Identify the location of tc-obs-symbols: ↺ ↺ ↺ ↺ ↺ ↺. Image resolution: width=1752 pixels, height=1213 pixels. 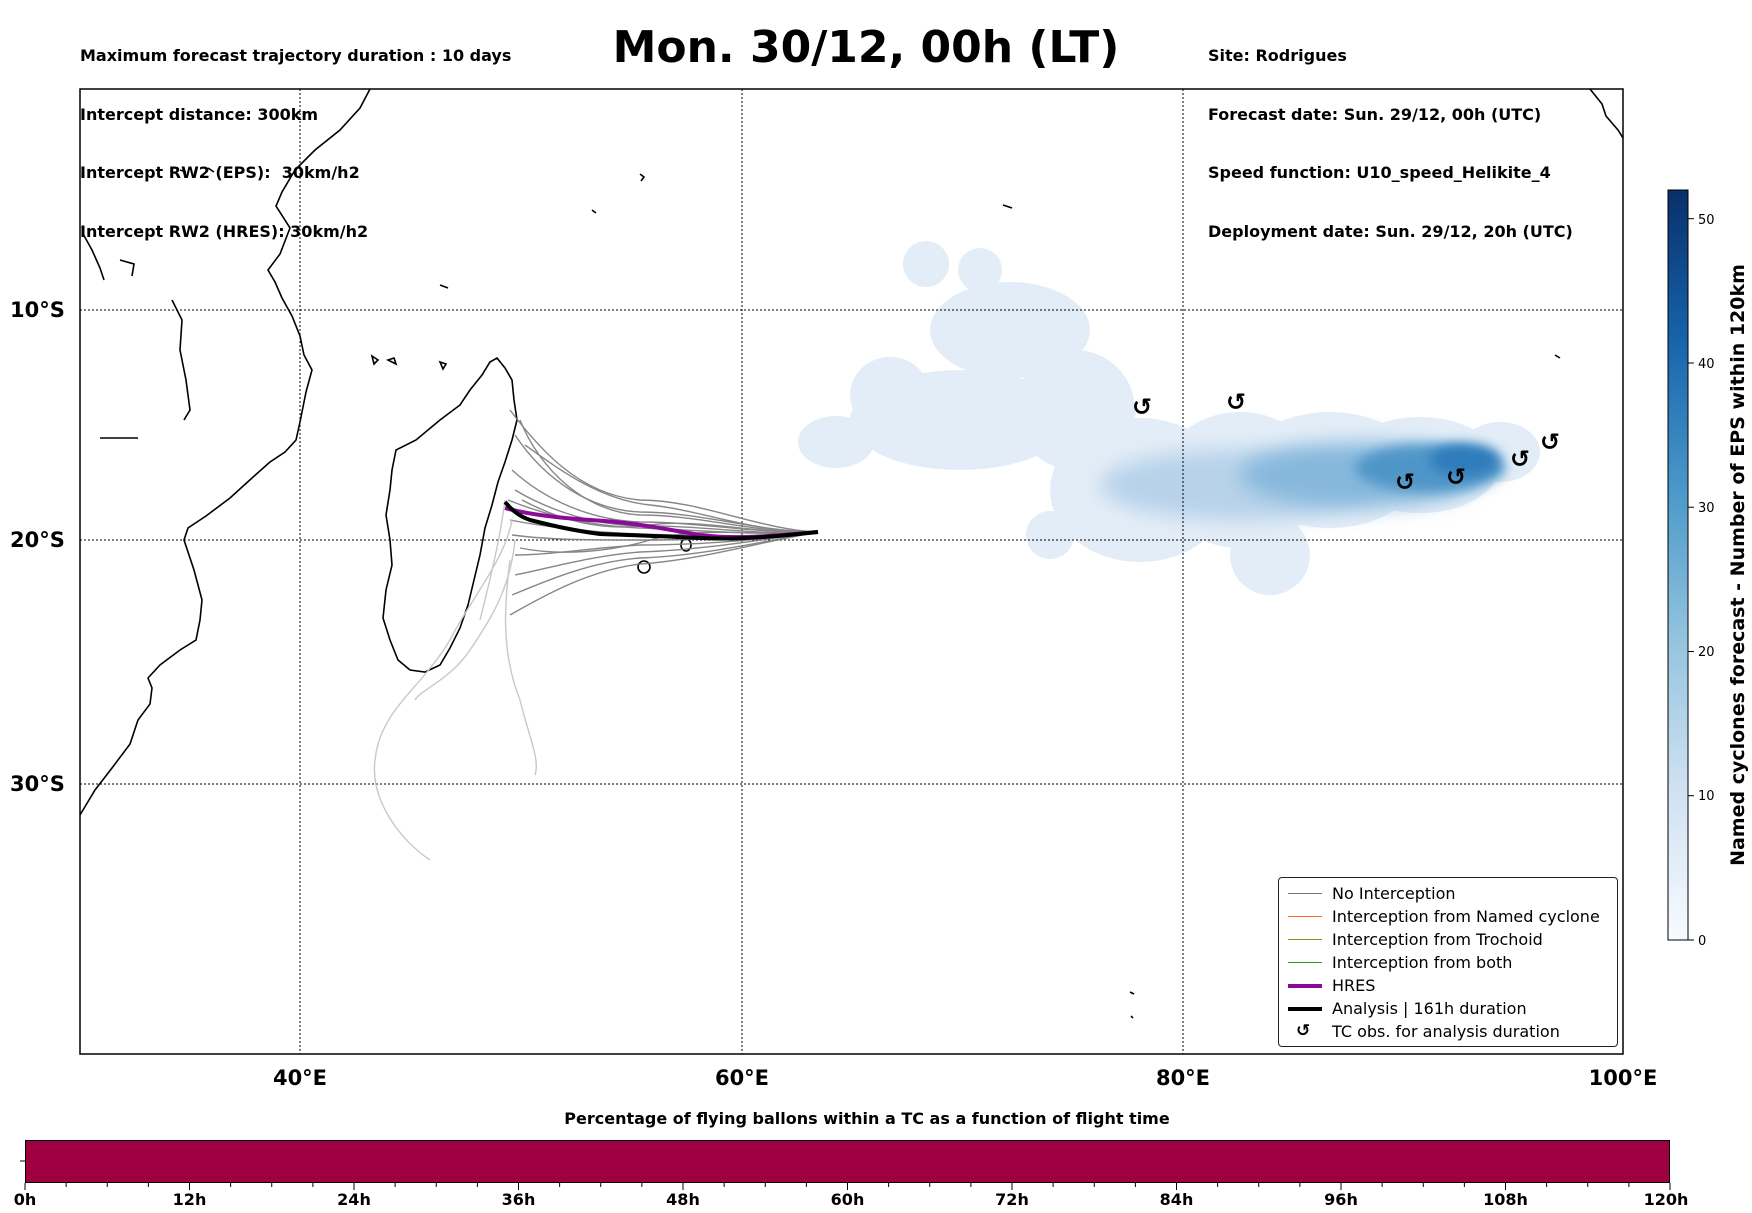
(1346, 442).